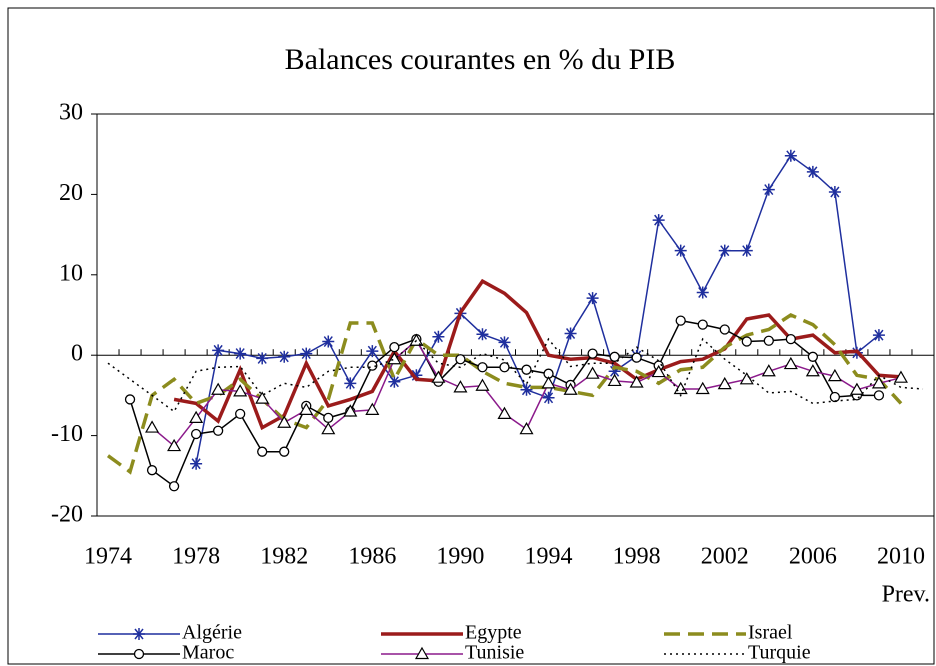  What do you see at coordinates (779, 653) in the screenshot?
I see `legend-label: Turquie` at bounding box center [779, 653].